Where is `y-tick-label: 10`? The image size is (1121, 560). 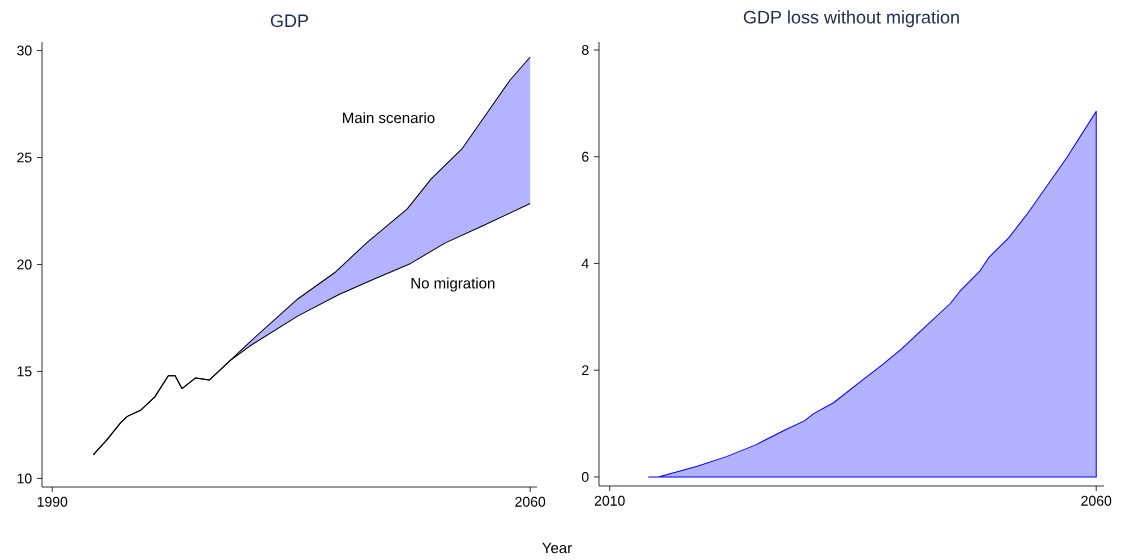 y-tick-label: 10 is located at coordinates (24, 478).